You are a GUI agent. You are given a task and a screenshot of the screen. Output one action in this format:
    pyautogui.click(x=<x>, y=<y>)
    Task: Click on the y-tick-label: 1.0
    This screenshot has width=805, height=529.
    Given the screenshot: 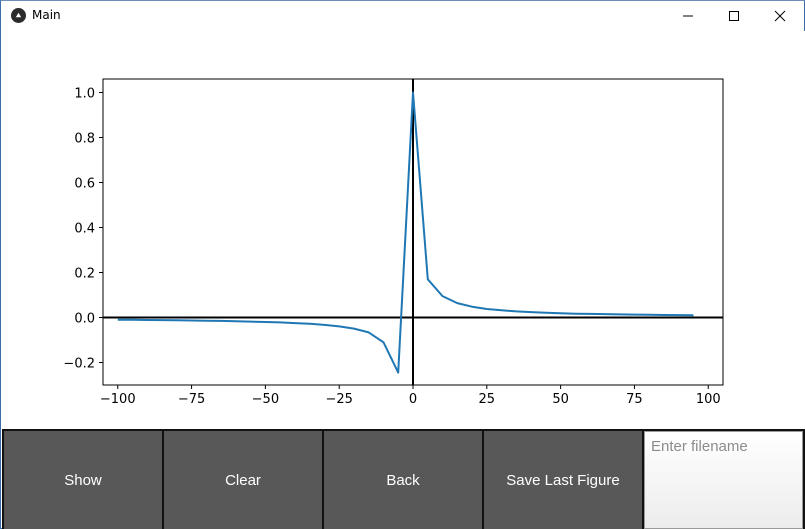 What is the action you would take?
    pyautogui.click(x=84, y=94)
    